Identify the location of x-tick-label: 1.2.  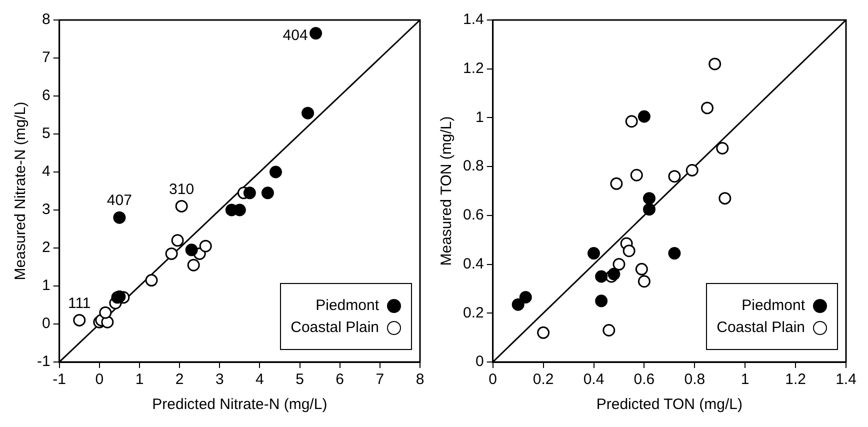
(795, 379).